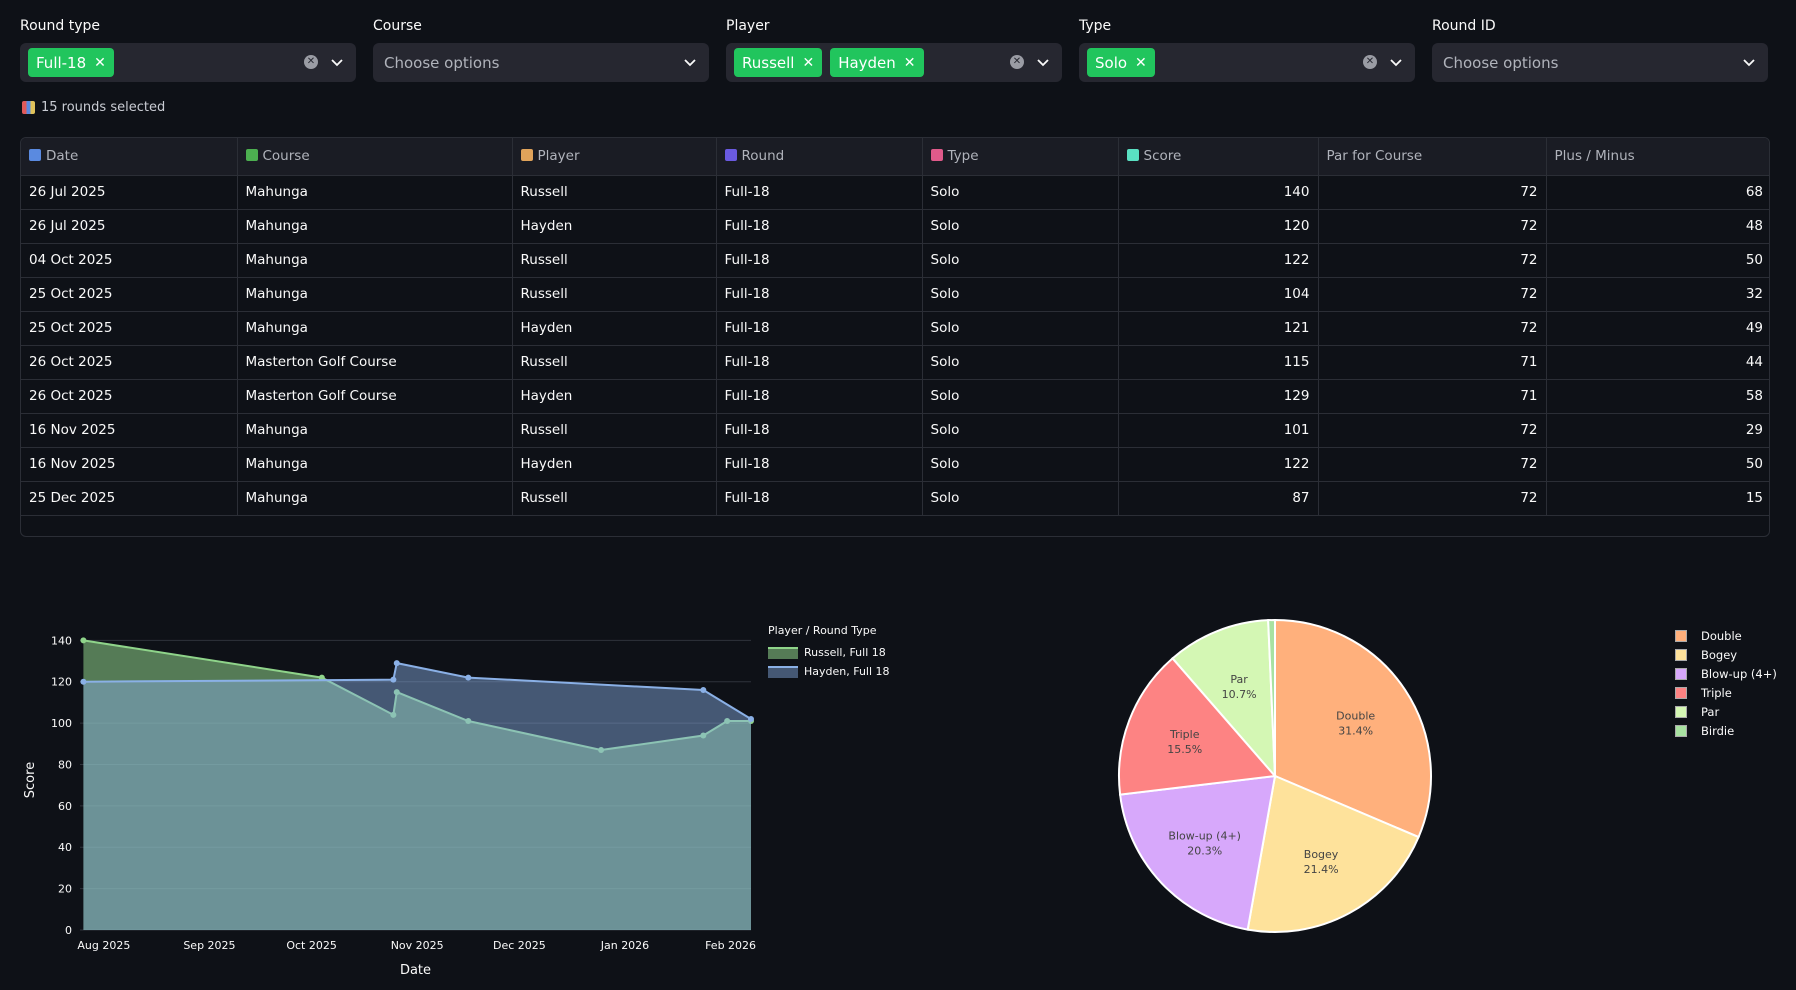  What do you see at coordinates (1657, 157) in the screenshot?
I see `column-header: Plus / Minus` at bounding box center [1657, 157].